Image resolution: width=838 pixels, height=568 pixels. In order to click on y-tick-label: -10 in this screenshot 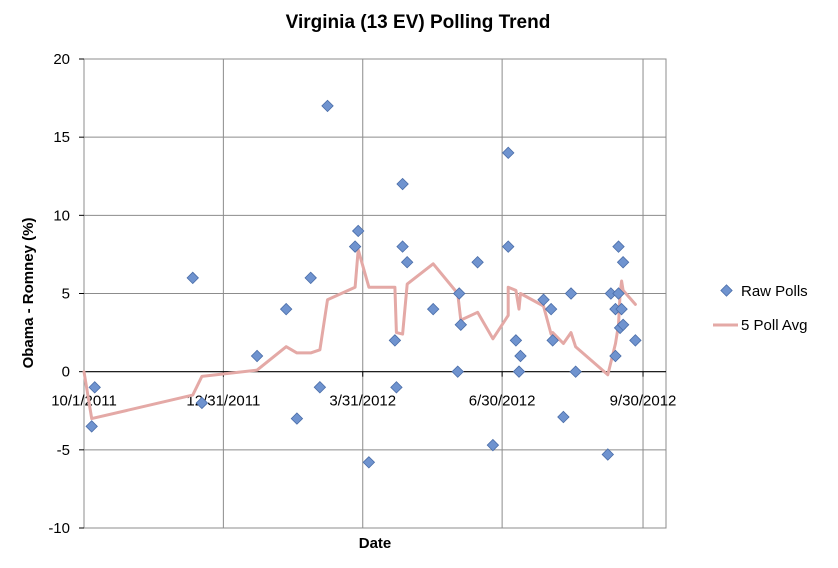, I will do `click(59, 528)`.